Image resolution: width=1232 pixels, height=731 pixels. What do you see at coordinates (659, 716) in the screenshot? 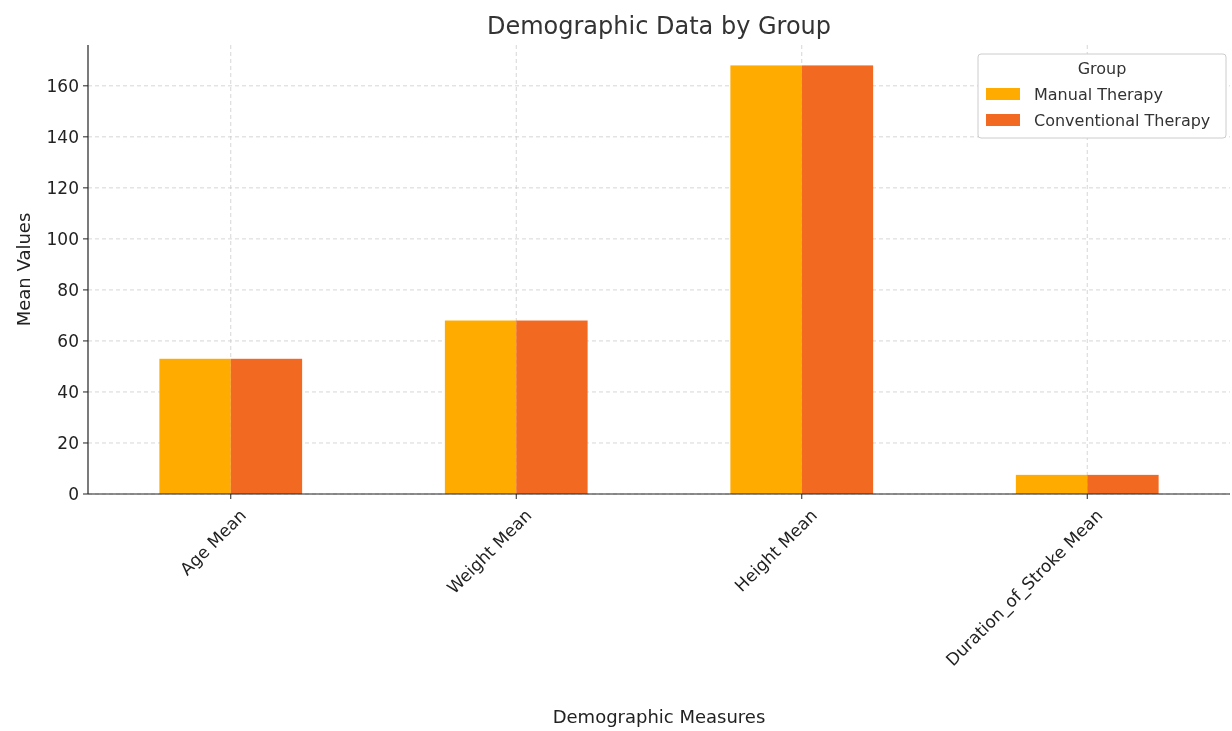
I see `x-axis-title: Demographic Measures` at bounding box center [659, 716].